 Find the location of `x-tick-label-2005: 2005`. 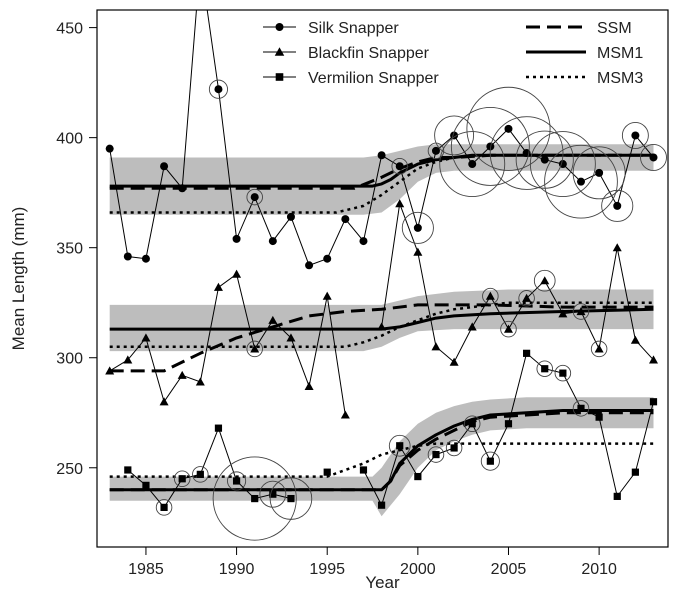

x-tick-label-2005: 2005 is located at coordinates (509, 569).